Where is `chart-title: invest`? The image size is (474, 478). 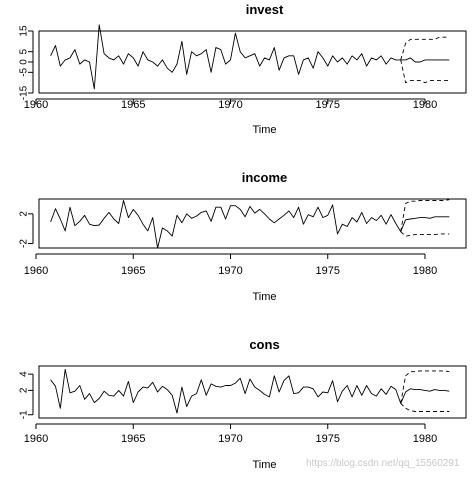
chart-title: invest is located at coordinates (265, 9).